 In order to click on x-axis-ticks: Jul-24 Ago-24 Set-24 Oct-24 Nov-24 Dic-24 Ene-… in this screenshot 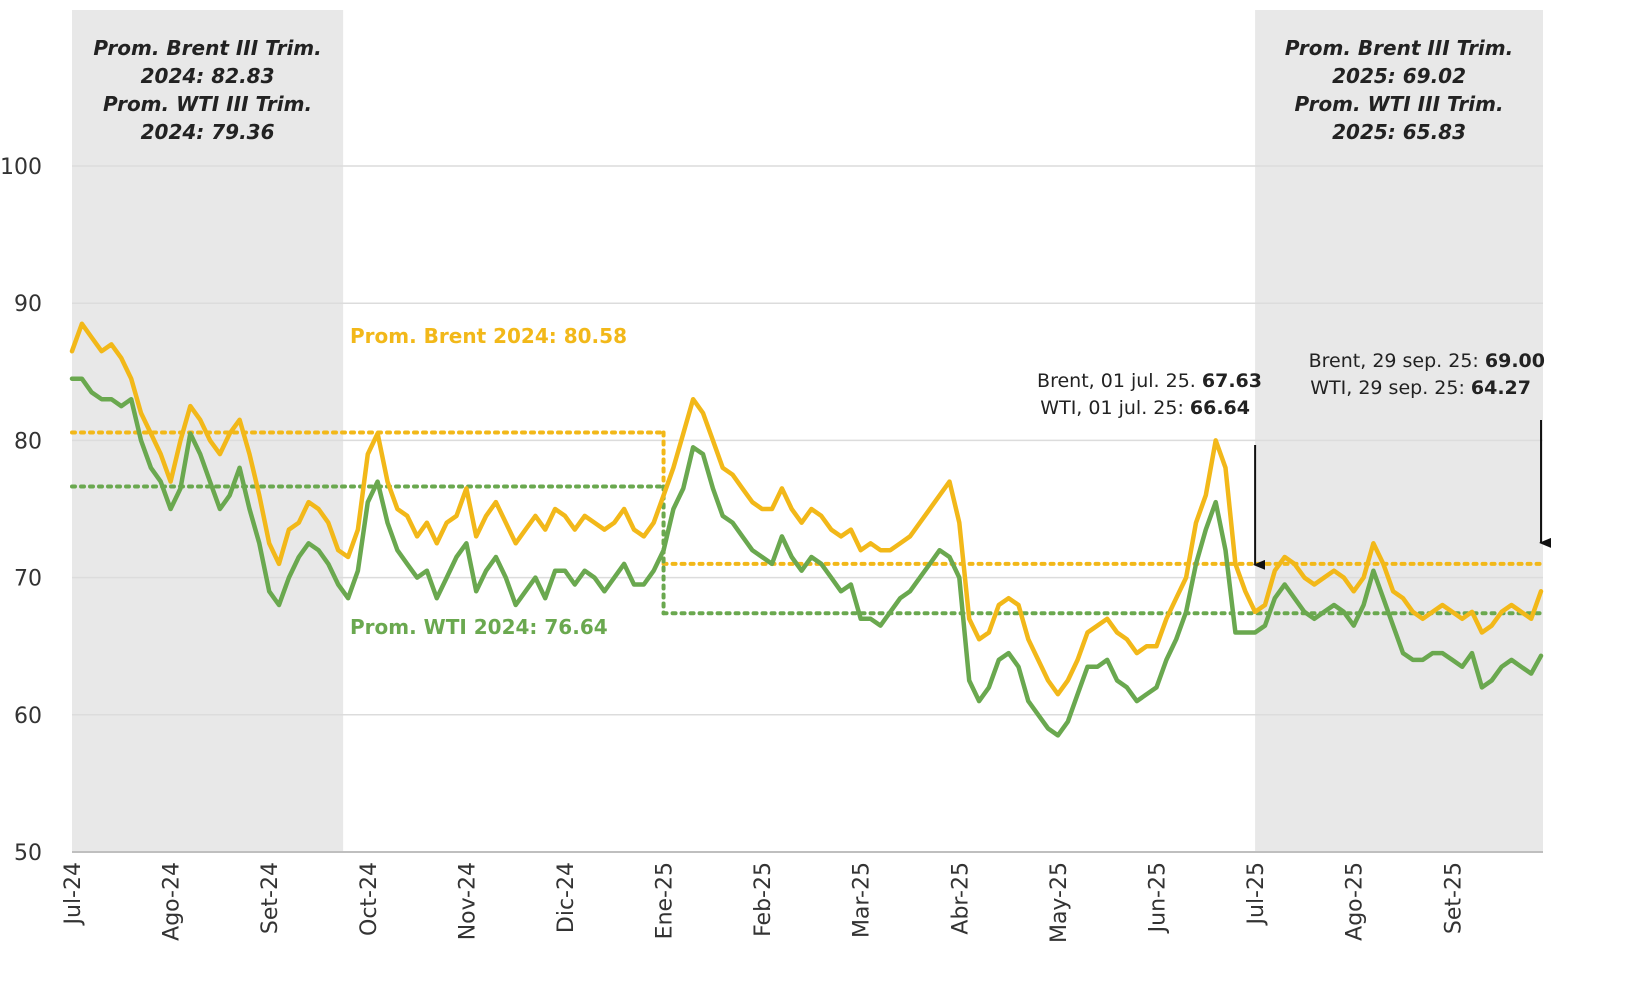, I will do `click(763, 902)`.